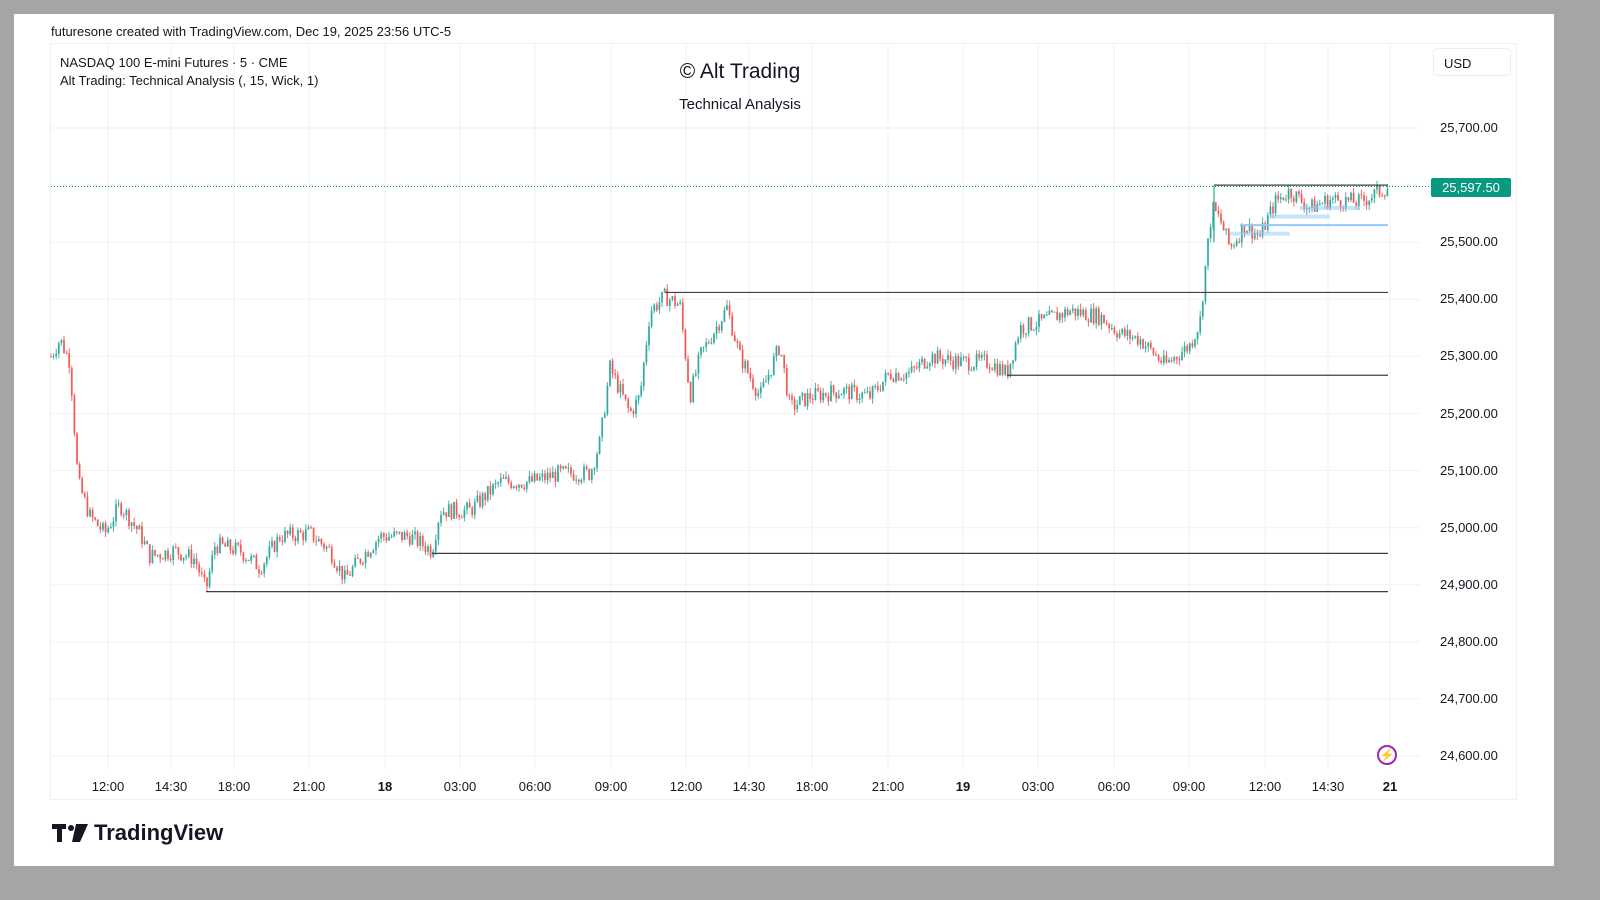 Image resolution: width=1600 pixels, height=900 pixels. Describe the element at coordinates (1469, 527) in the screenshot. I see `price-axis-label: 25,000.00` at that location.